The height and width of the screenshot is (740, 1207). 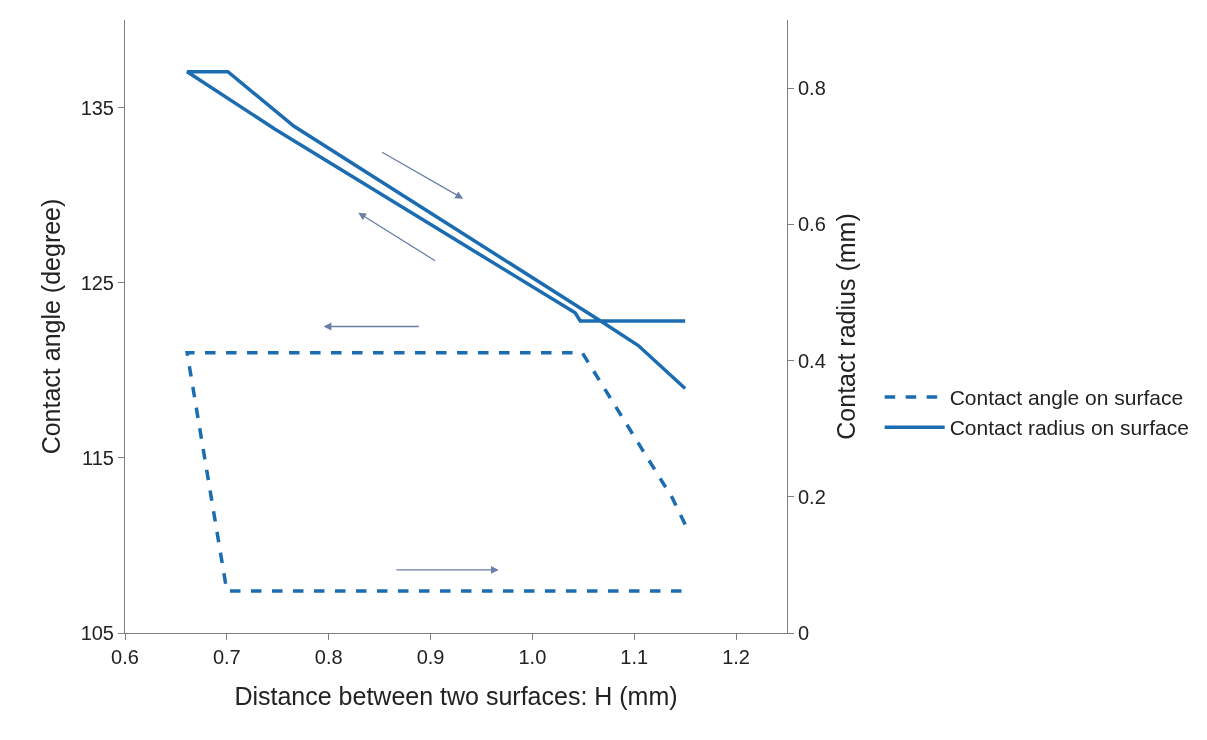 What do you see at coordinates (812, 88) in the screenshot?
I see `y2-tick-label: 0.8` at bounding box center [812, 88].